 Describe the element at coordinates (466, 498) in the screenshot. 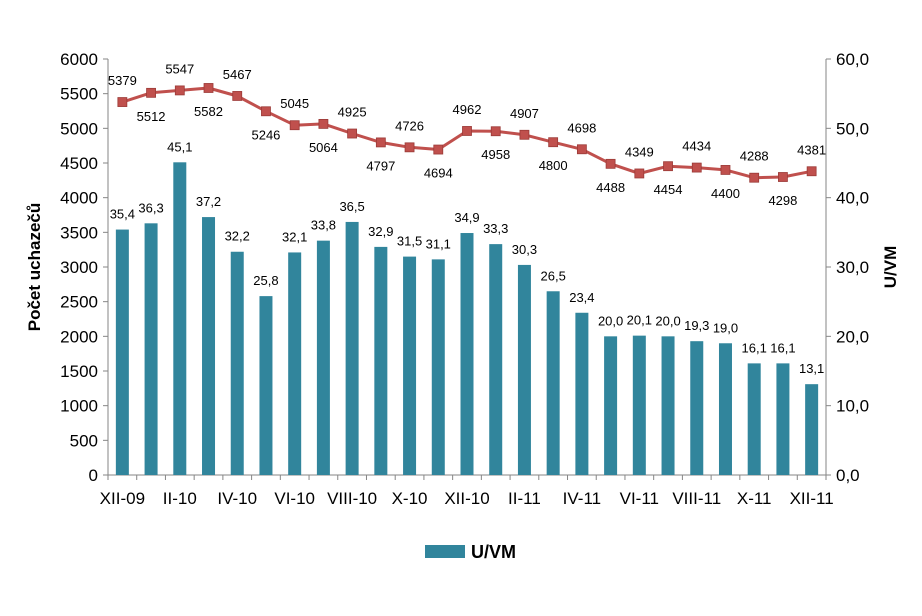

I see `x-tick-label: XII-10` at that location.